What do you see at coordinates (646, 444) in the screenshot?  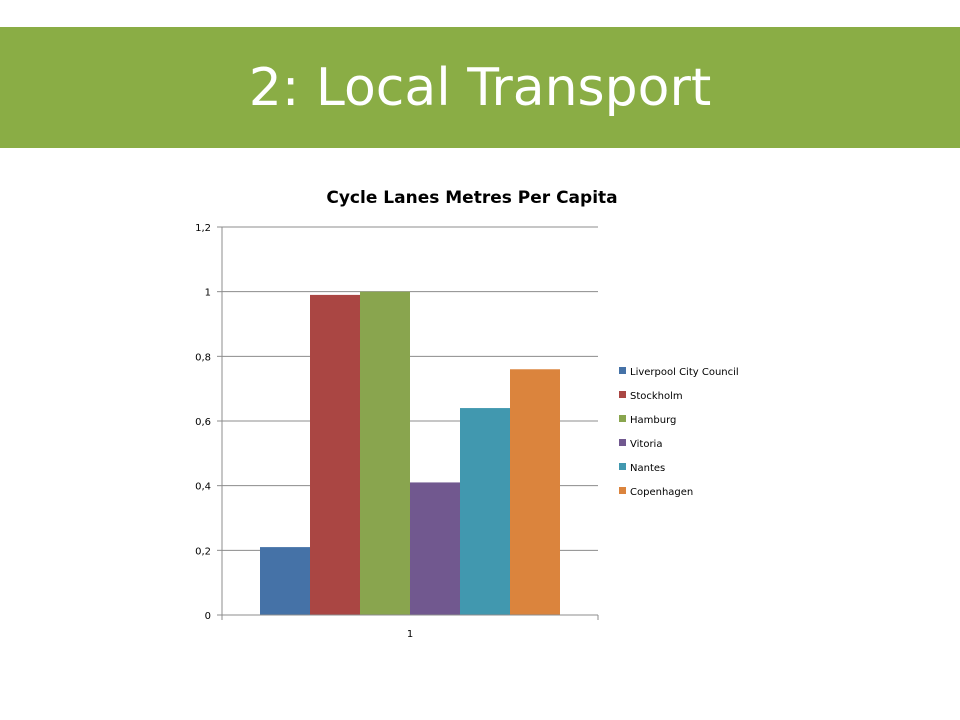 I see `legend-label: Vitoria` at bounding box center [646, 444].